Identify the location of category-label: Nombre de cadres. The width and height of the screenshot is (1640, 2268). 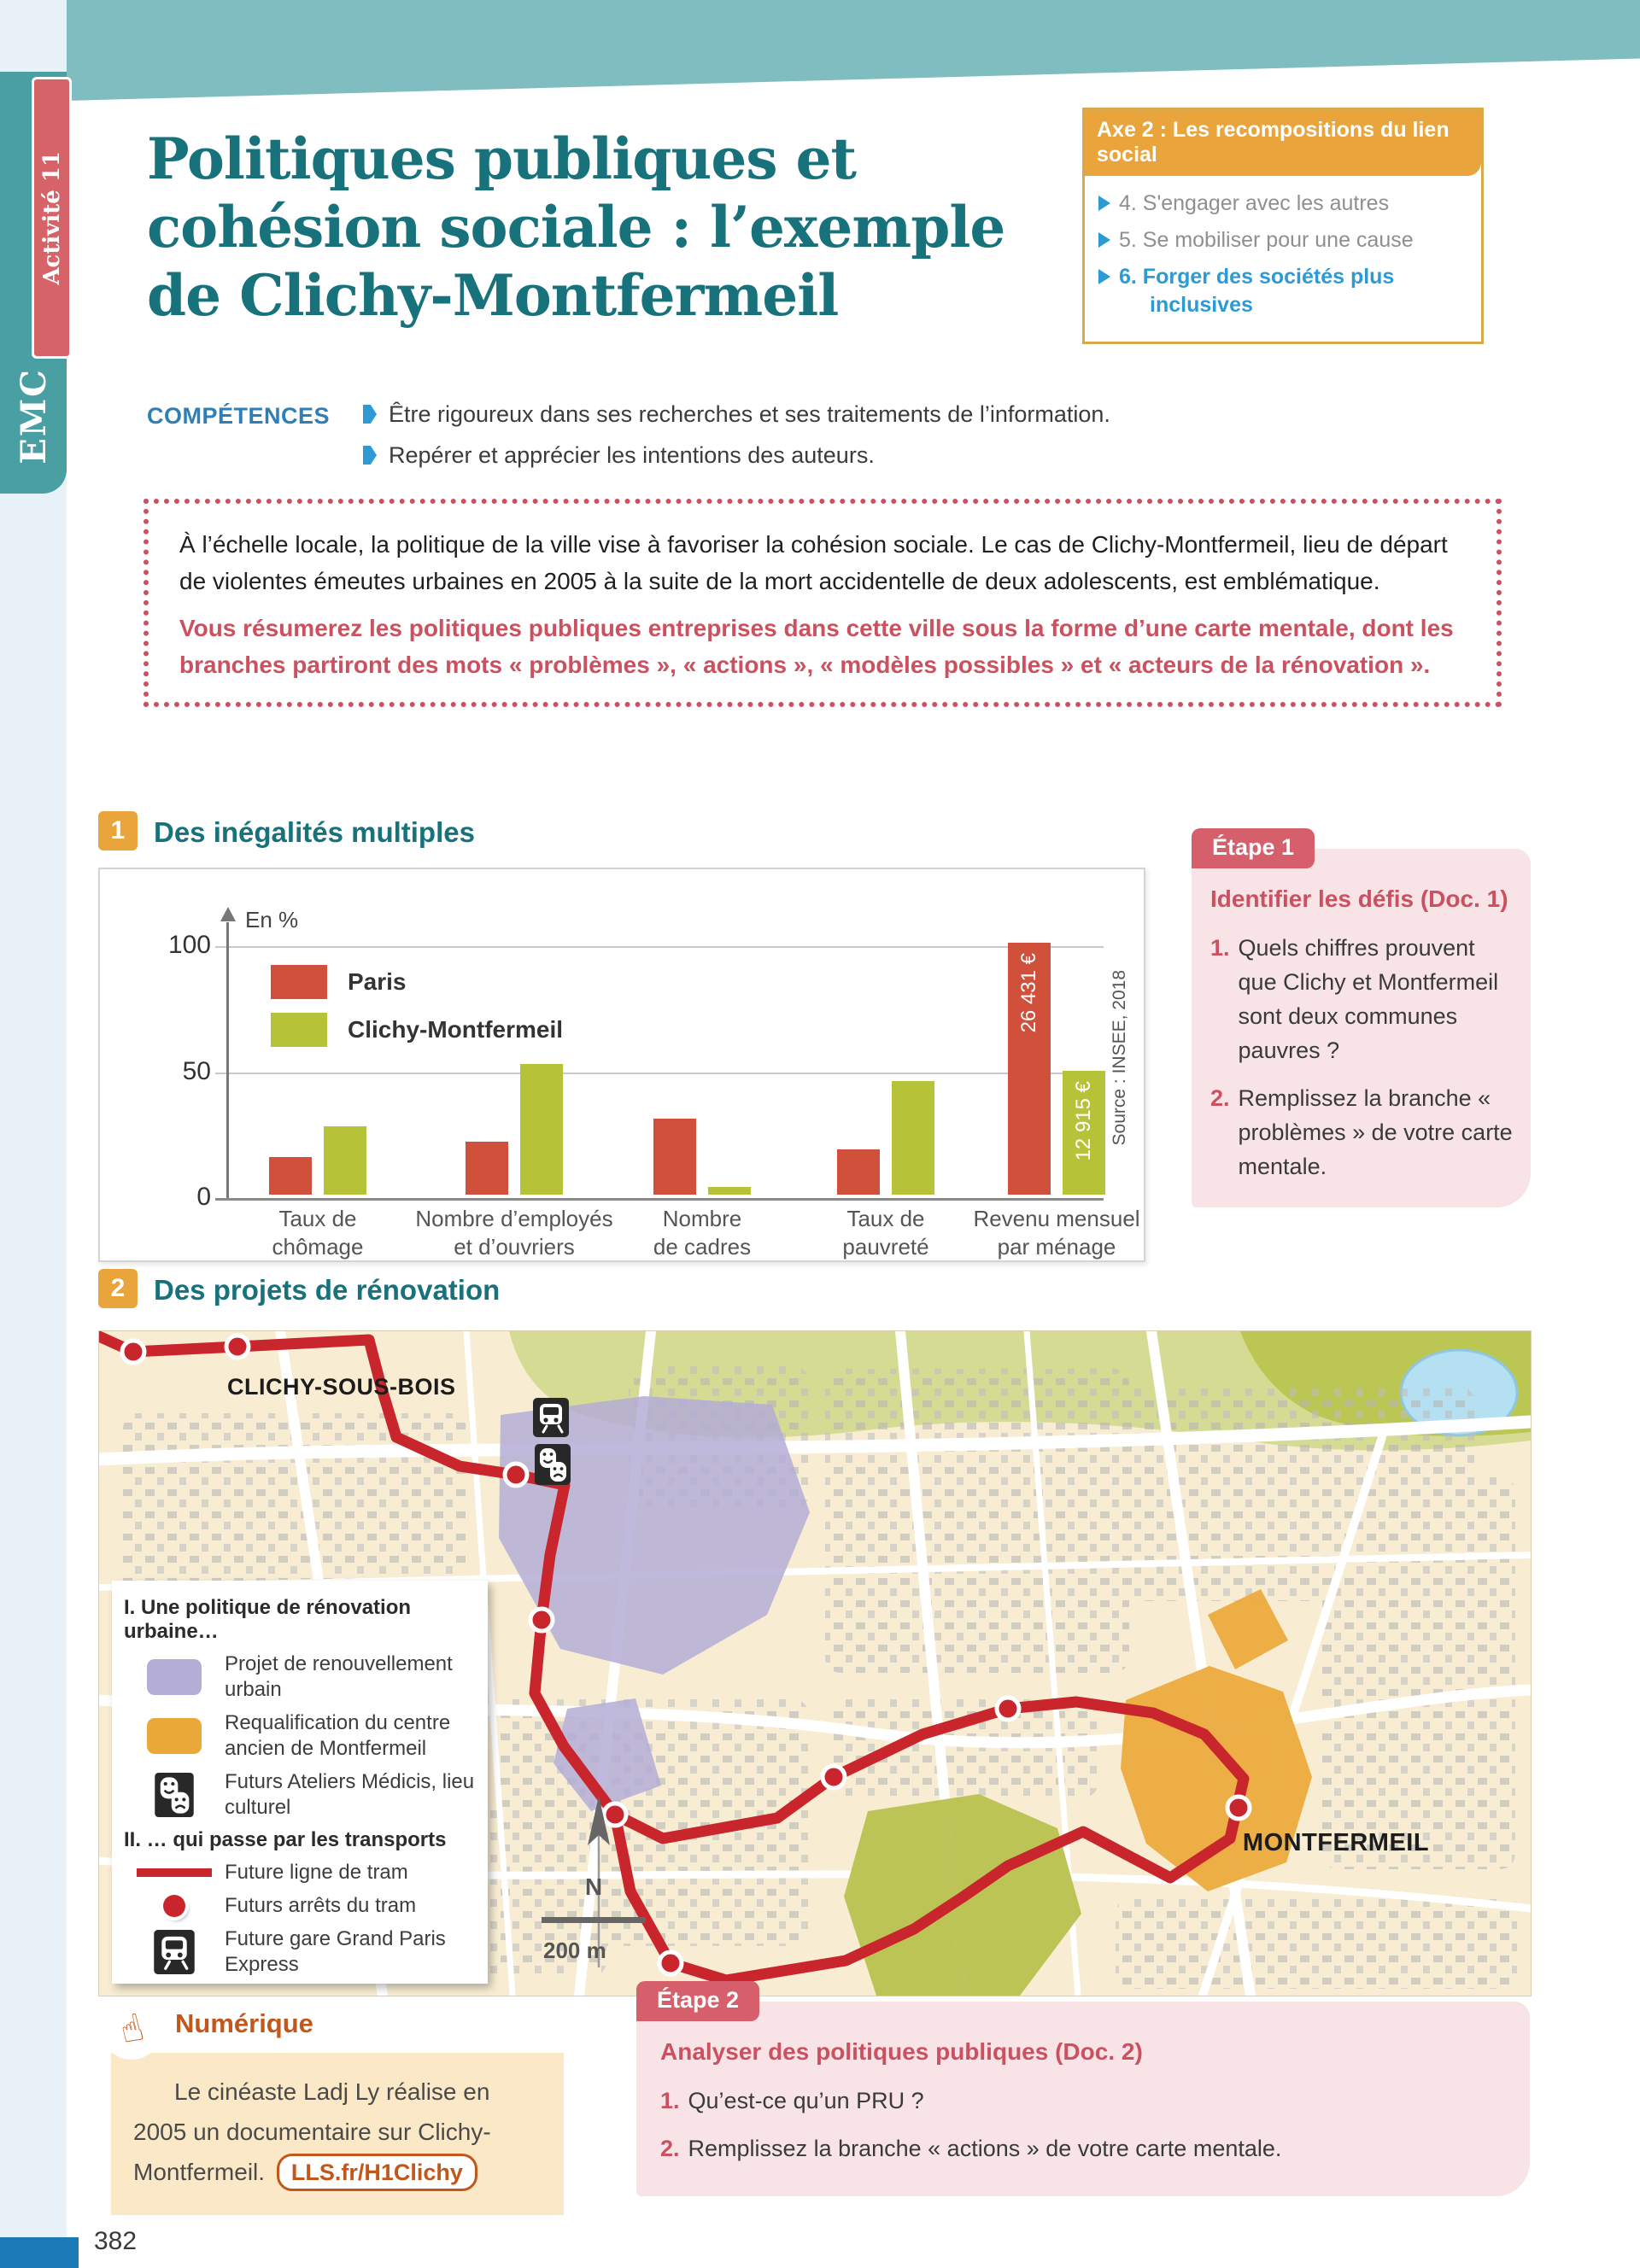
(702, 1233).